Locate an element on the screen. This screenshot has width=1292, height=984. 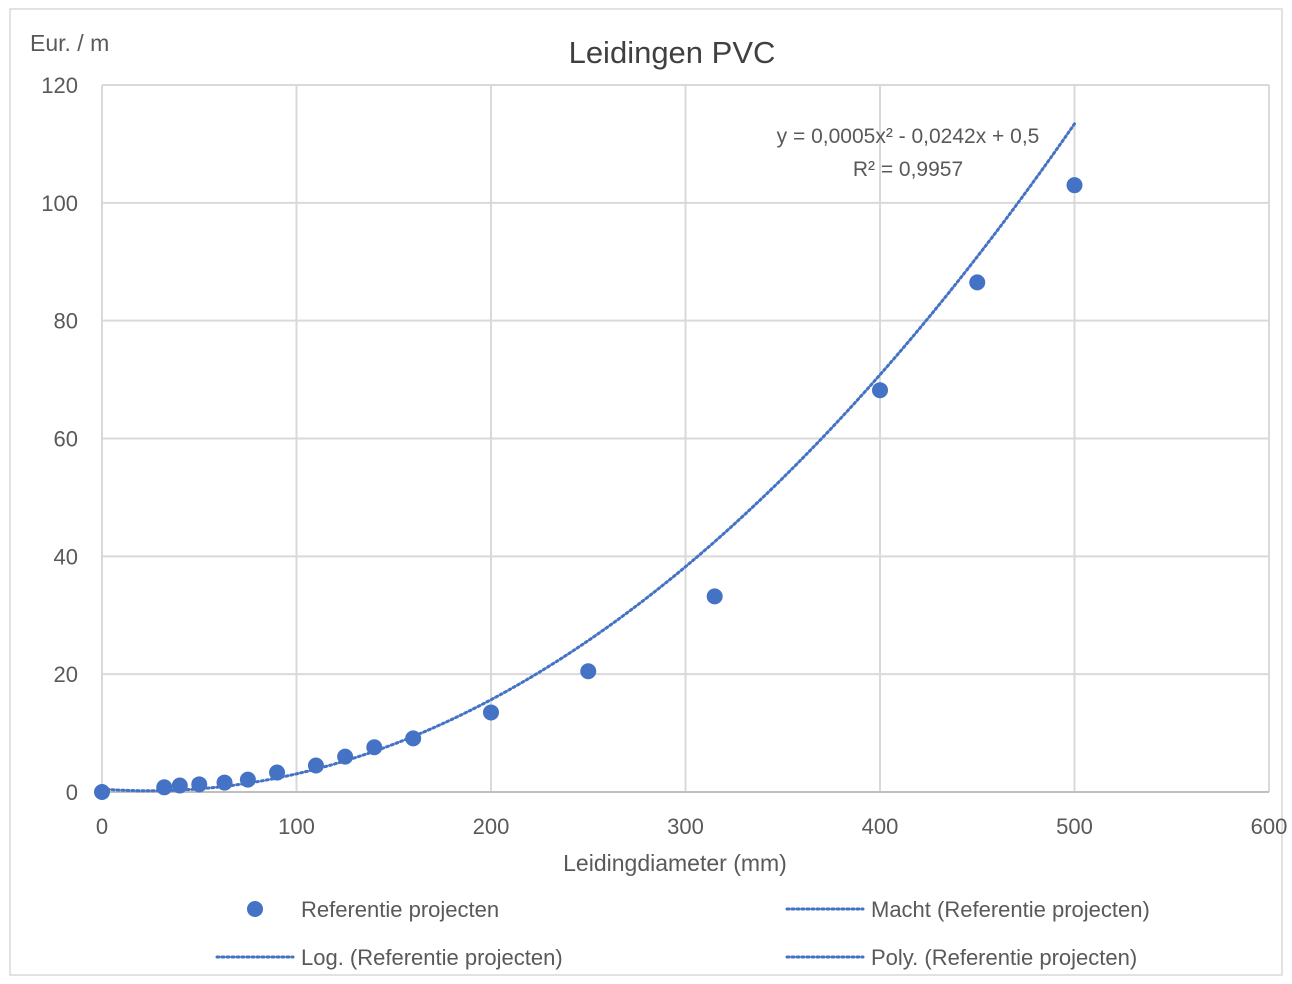
chart-title: Leidingen PVC is located at coordinates (672, 52).